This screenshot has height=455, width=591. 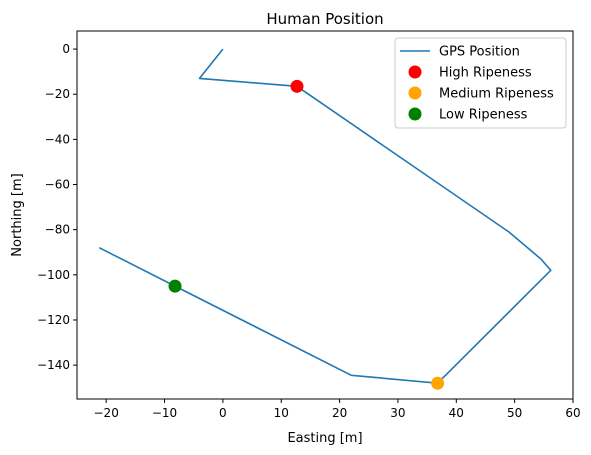 I want to click on x-tick-label: 30, so click(x=397, y=413).